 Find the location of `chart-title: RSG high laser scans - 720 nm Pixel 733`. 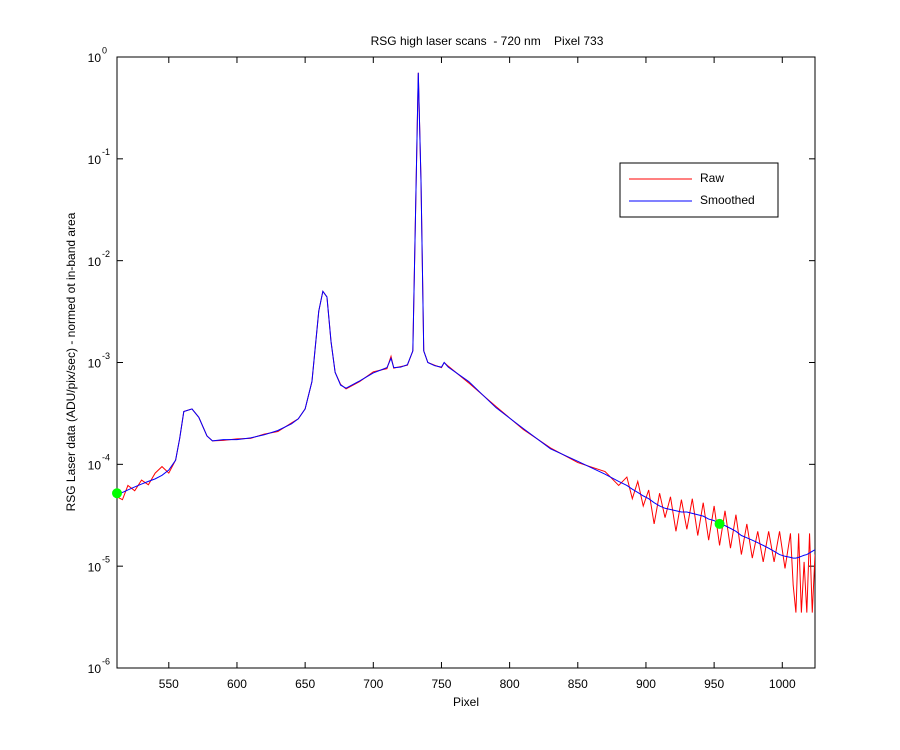

chart-title: RSG high laser scans - 720 nm Pixel 733 is located at coordinates (487, 41).